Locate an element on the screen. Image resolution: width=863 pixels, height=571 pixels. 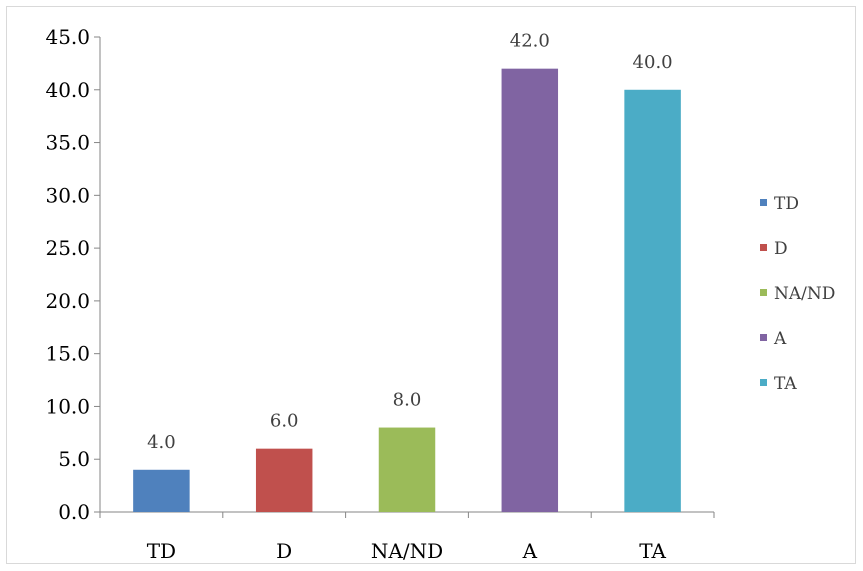
y-tick-label: 40.0 is located at coordinates (67, 90).